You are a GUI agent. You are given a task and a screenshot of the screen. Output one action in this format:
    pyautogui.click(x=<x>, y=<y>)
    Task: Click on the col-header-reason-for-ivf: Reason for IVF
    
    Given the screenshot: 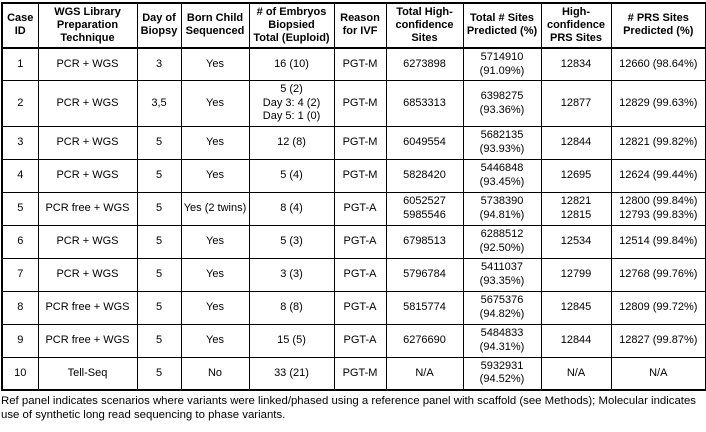 What is the action you would take?
    pyautogui.click(x=360, y=25)
    